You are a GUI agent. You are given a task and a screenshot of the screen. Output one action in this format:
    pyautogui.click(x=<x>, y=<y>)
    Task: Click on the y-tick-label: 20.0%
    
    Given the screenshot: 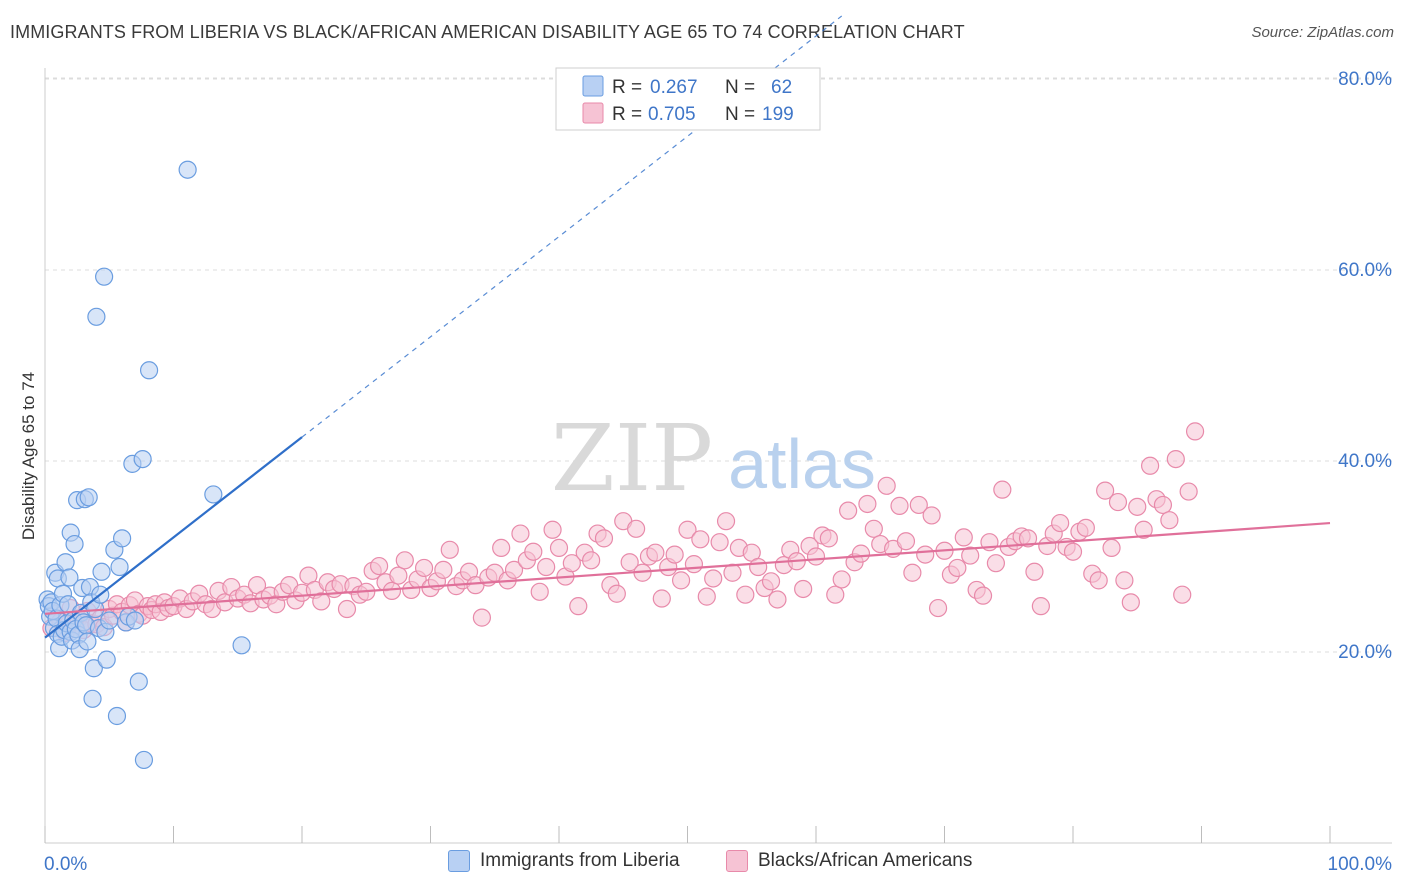 What is the action you would take?
    pyautogui.click(x=1365, y=652)
    